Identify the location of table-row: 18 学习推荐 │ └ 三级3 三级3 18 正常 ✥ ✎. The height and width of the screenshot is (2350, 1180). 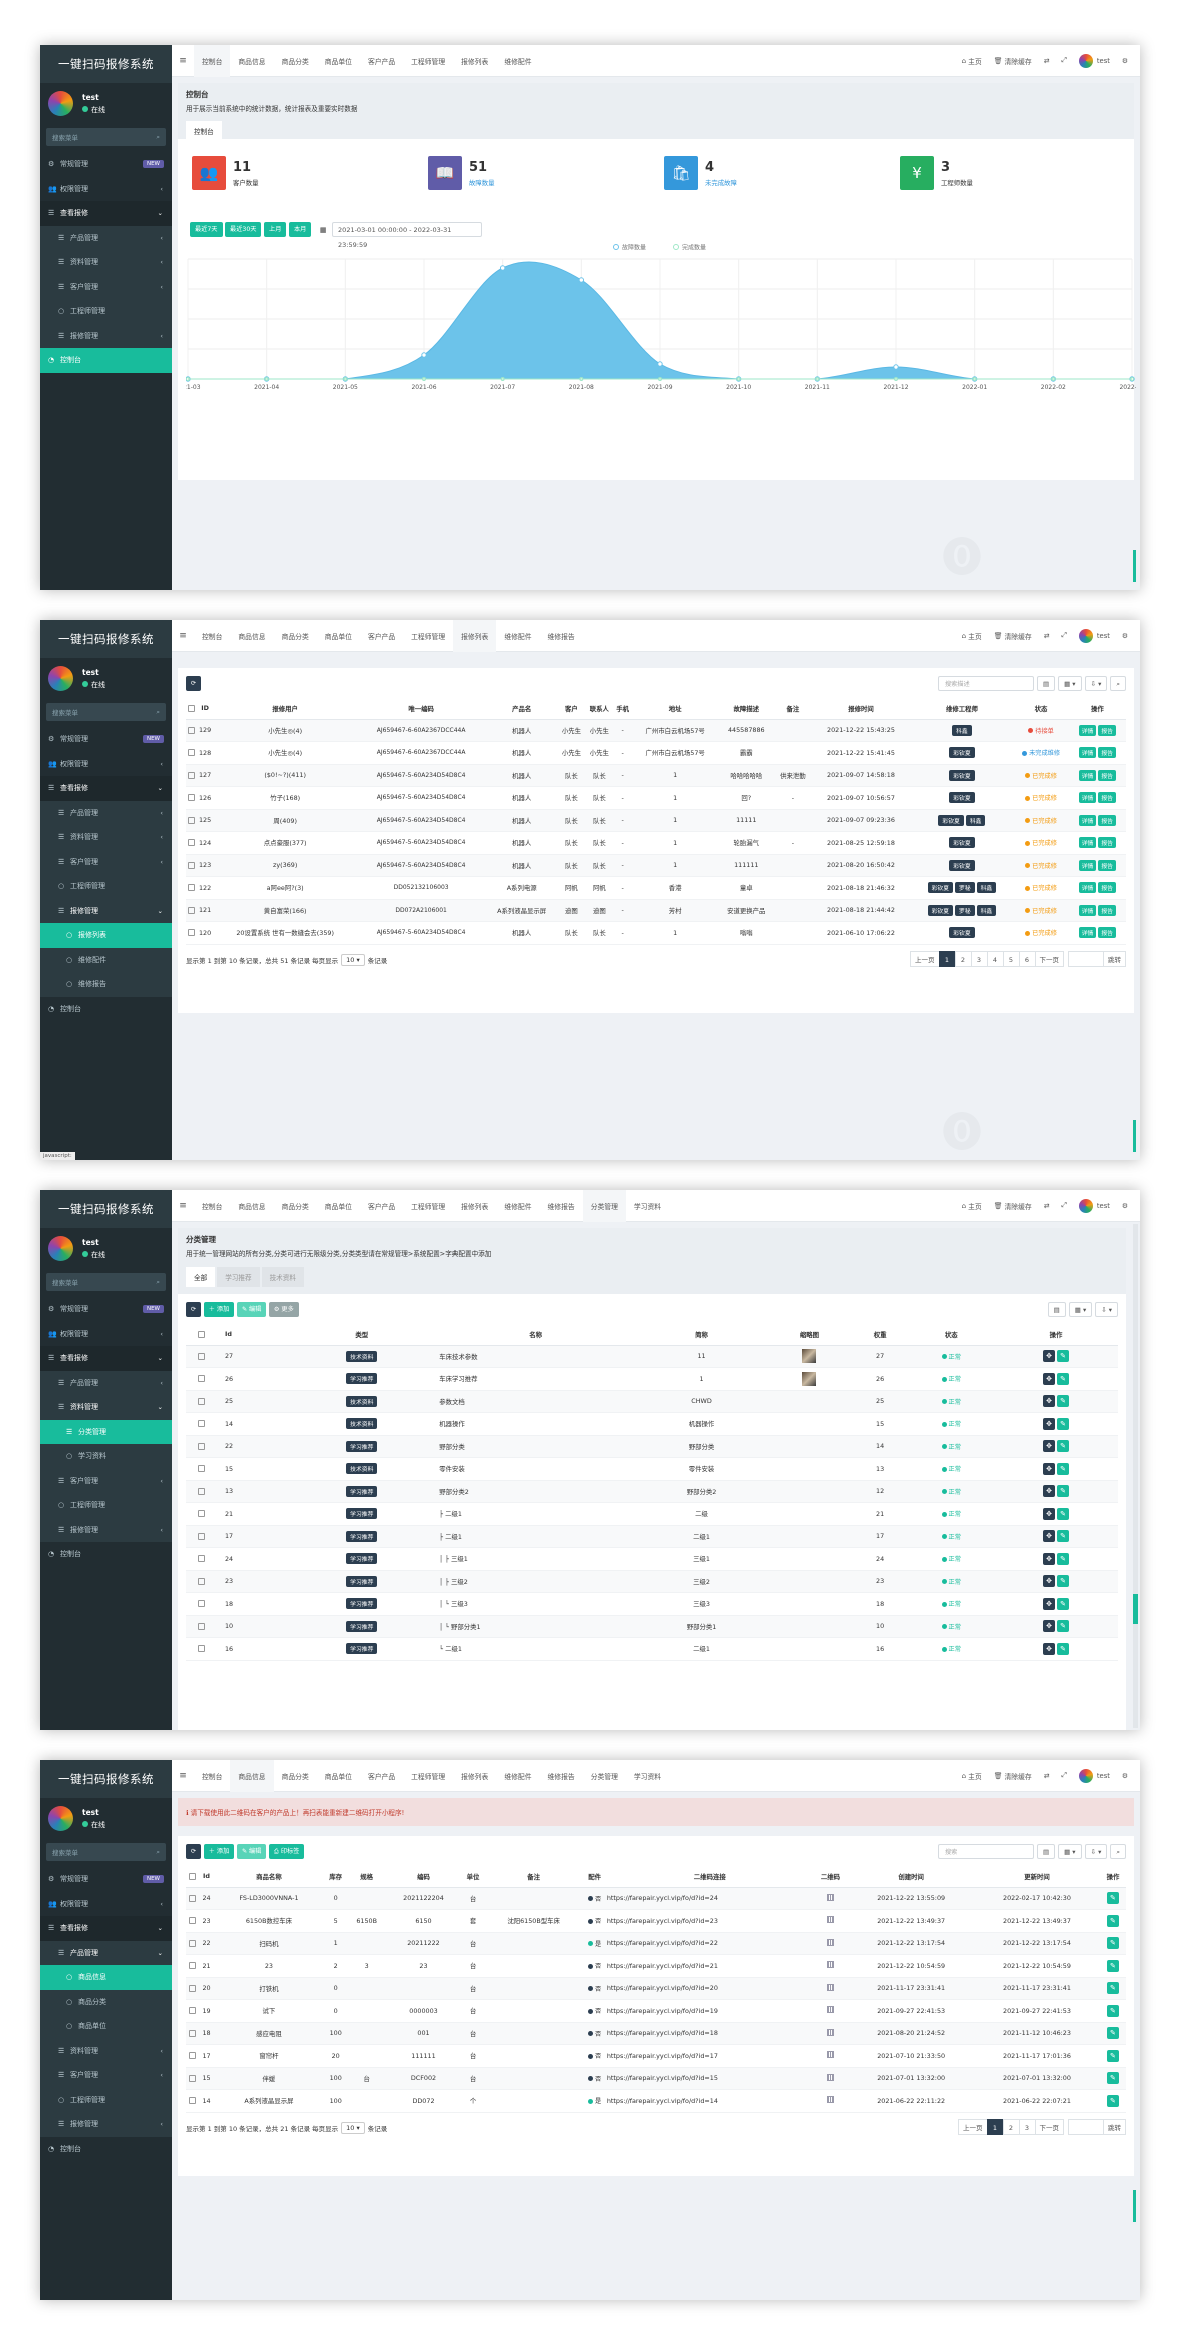
(652, 1604).